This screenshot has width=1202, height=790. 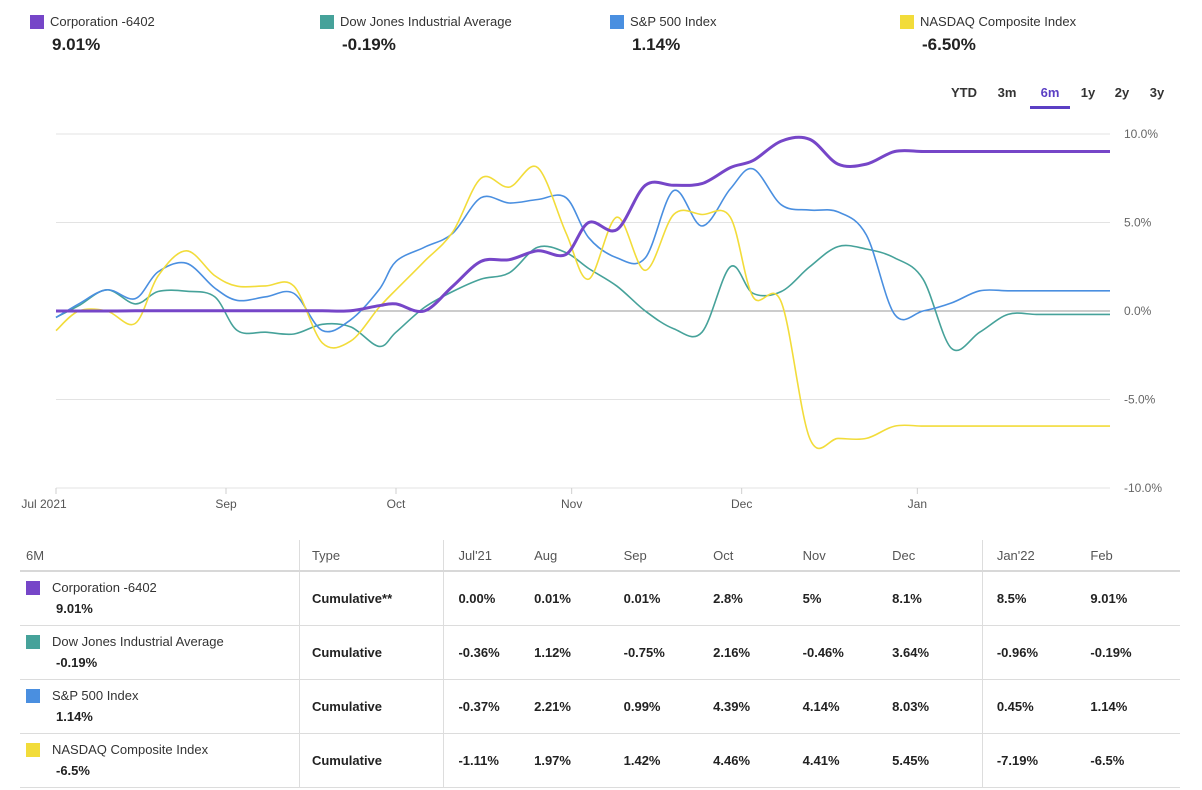 I want to click on cell-oct: 2.16%, so click(x=732, y=652).